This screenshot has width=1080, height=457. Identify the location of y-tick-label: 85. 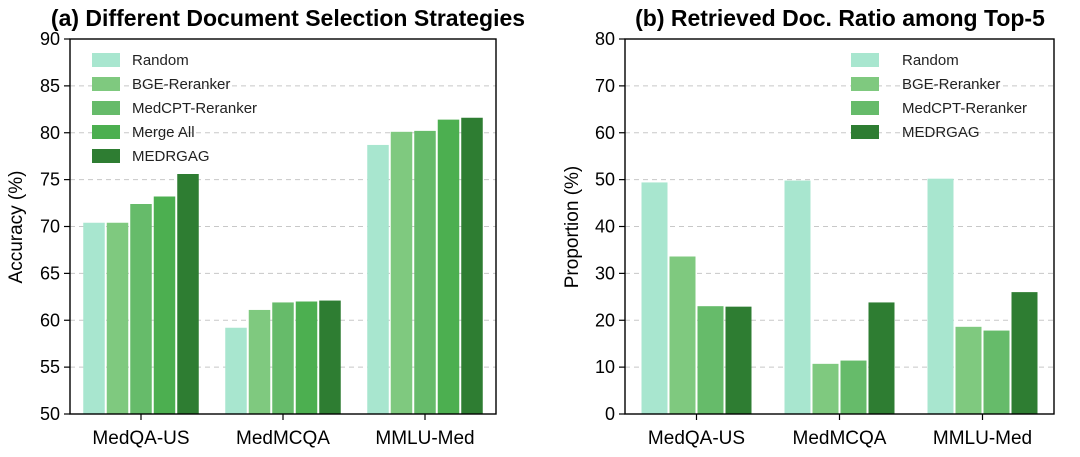
(50, 86).